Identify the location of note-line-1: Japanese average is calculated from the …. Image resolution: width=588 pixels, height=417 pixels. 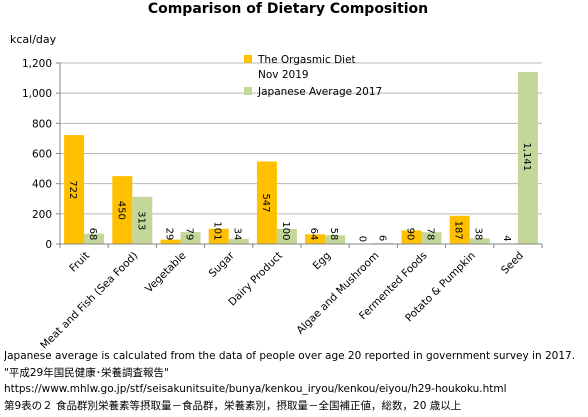
(290, 356).